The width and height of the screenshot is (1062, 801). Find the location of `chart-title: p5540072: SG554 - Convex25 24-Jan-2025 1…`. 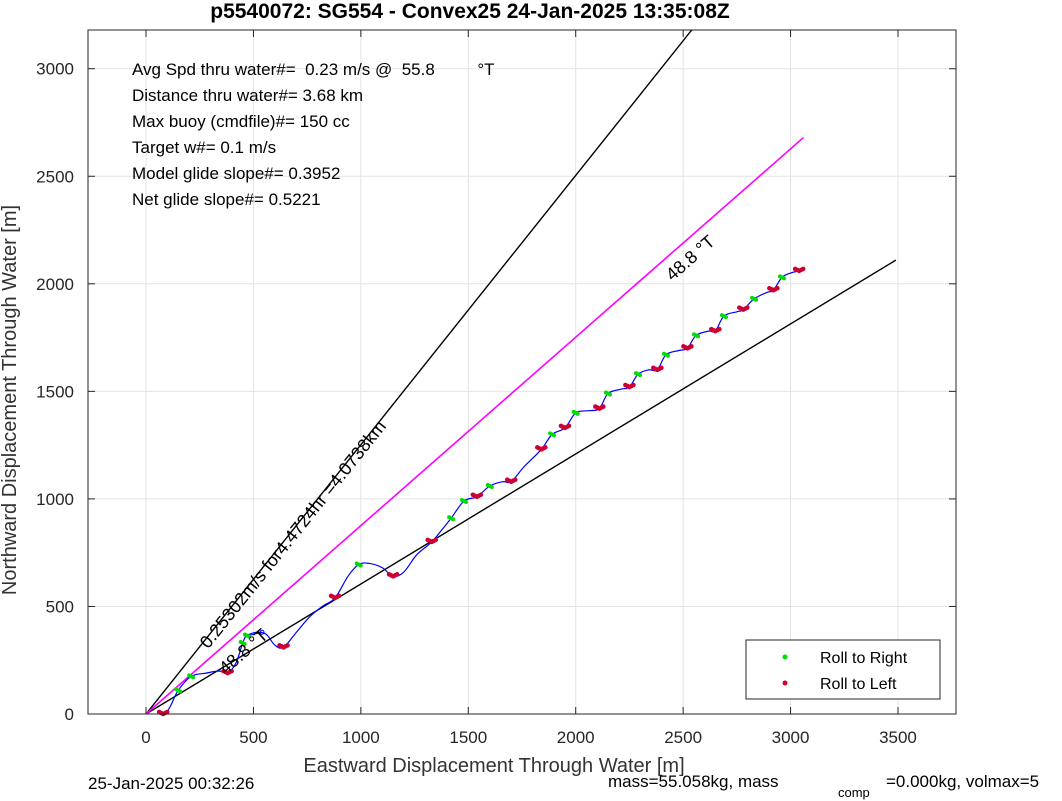

chart-title: p5540072: SG554 - Convex25 24-Jan-2025 1… is located at coordinates (470, 11).